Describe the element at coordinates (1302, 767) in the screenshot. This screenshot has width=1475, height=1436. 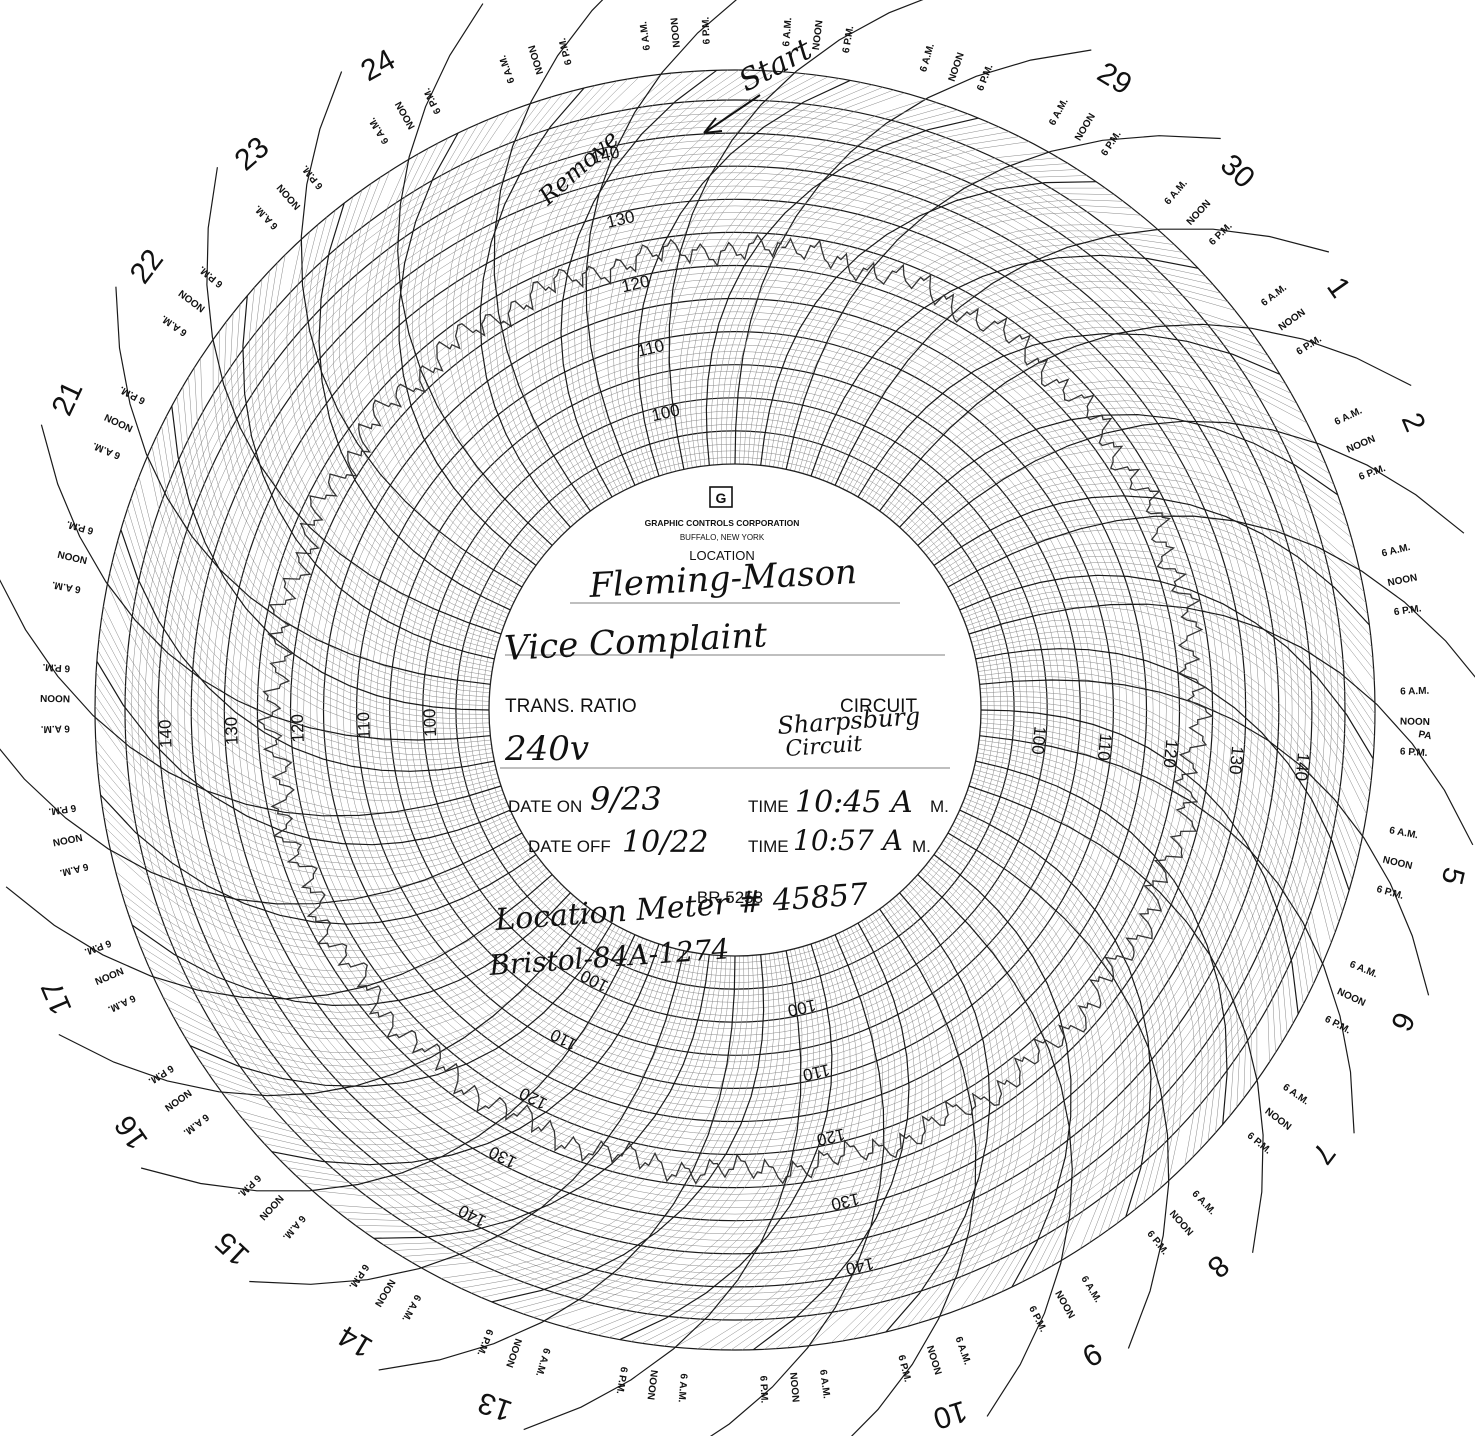
I see `scale-label: 140` at that location.